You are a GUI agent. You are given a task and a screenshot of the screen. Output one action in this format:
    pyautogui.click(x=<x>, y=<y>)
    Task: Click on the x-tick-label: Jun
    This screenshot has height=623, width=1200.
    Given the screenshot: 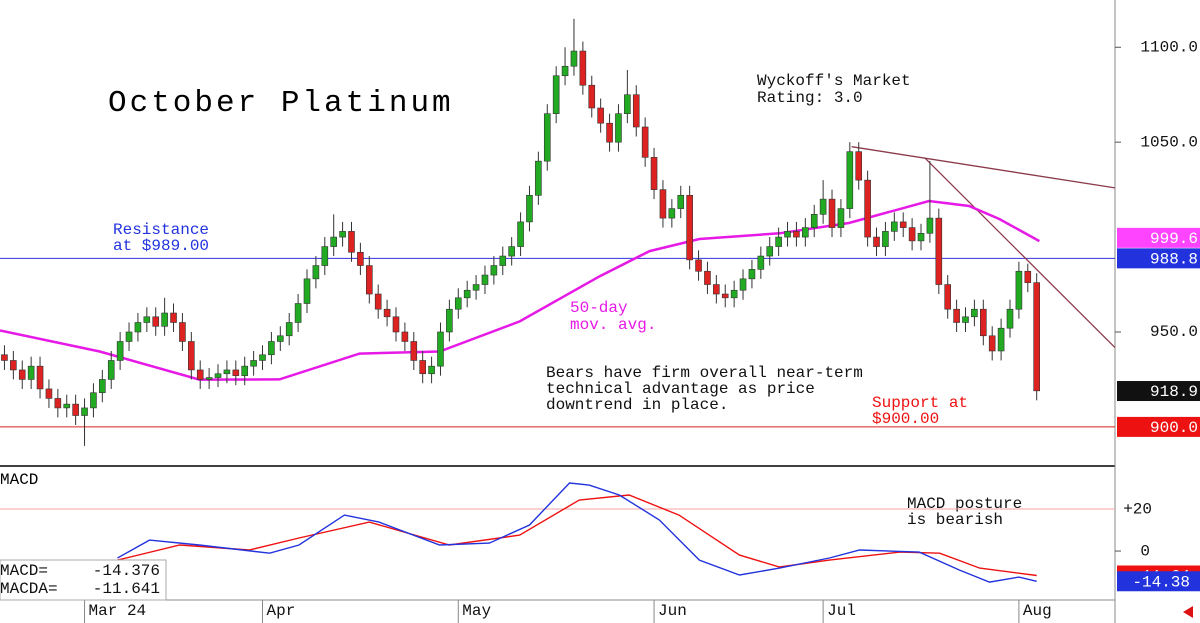 What is the action you would take?
    pyautogui.click(x=672, y=611)
    